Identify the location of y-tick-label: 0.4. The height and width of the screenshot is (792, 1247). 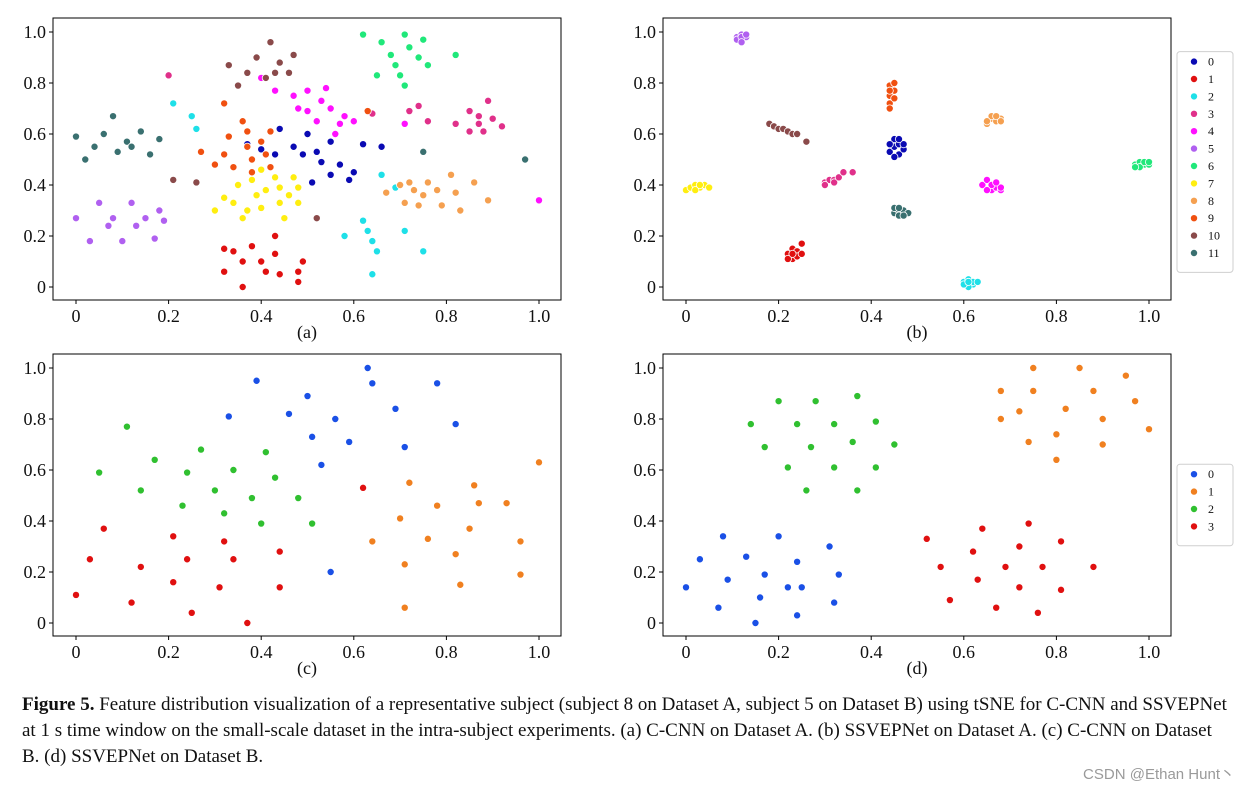
(645, 521).